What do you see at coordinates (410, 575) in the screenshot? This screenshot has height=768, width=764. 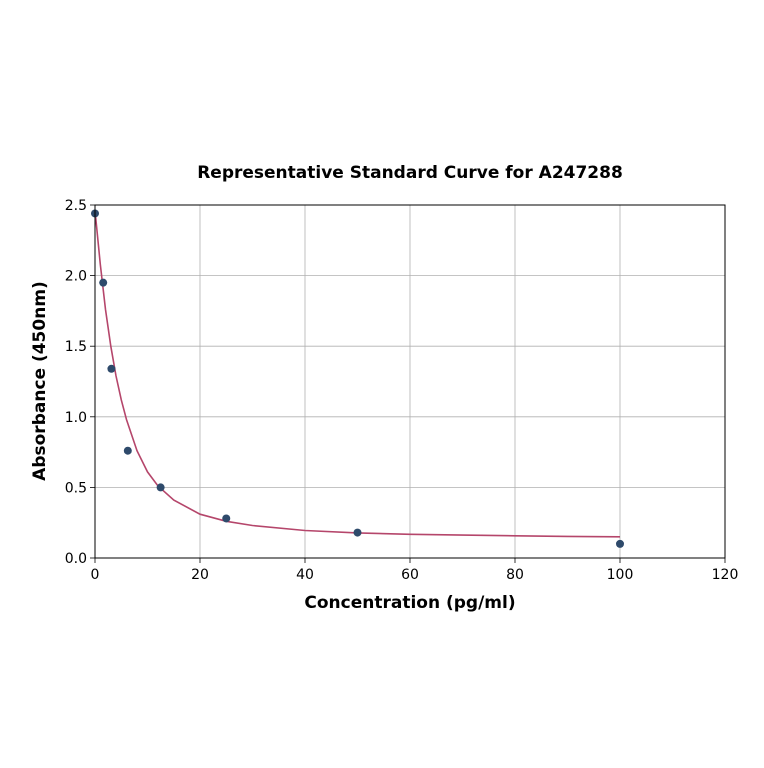 I see `x-tick-label: 60` at bounding box center [410, 575].